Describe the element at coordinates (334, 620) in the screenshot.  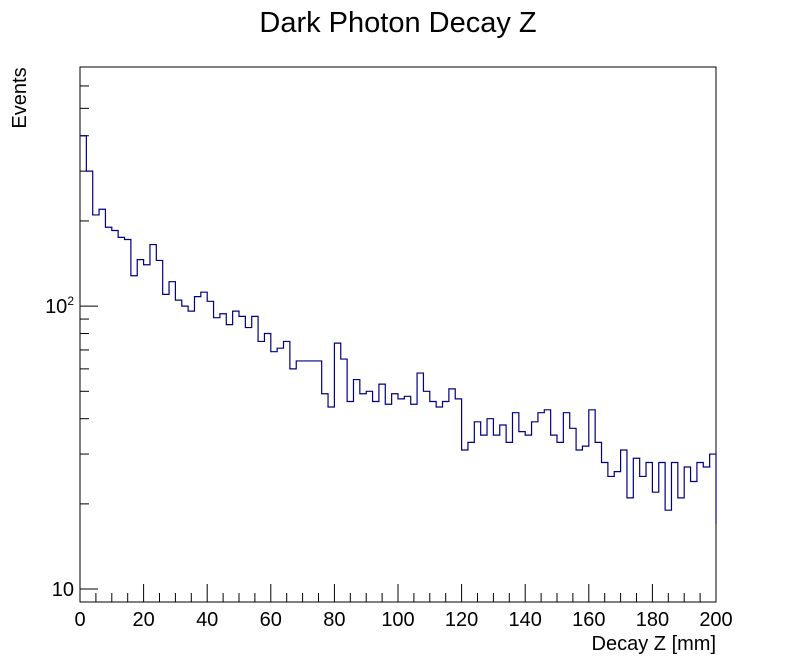
I see `x-tick-label: 80` at that location.